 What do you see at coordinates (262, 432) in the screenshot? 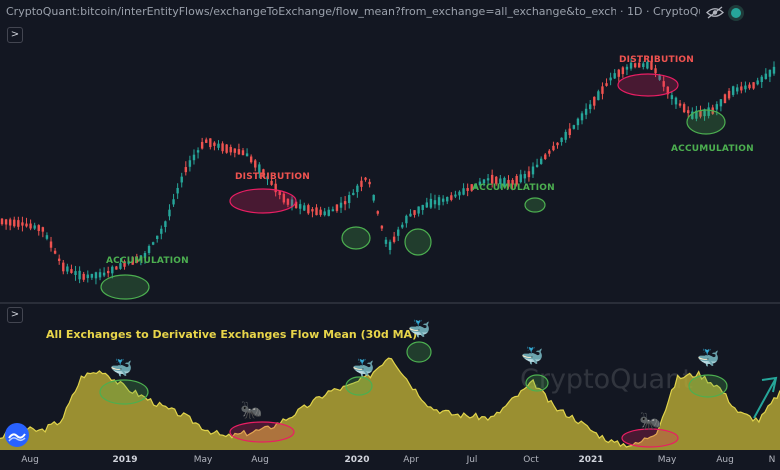
I see `ant-circle-2019` at bounding box center [262, 432].